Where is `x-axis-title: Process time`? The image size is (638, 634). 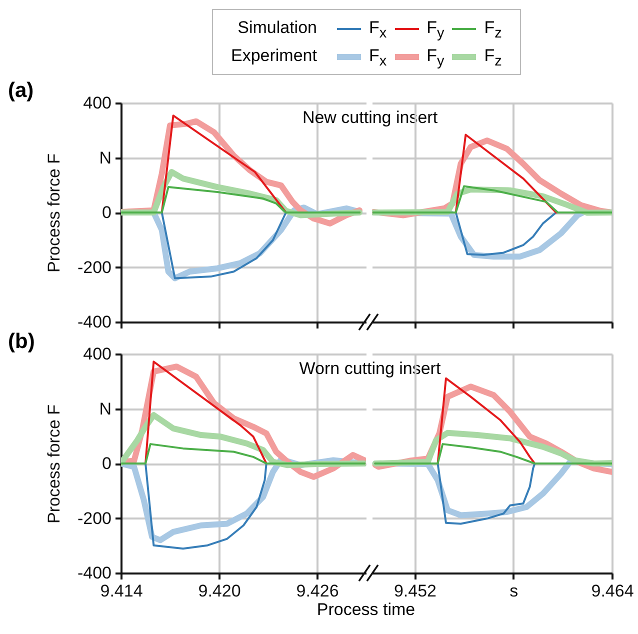
x-axis-title: Process time is located at coordinates (366, 610).